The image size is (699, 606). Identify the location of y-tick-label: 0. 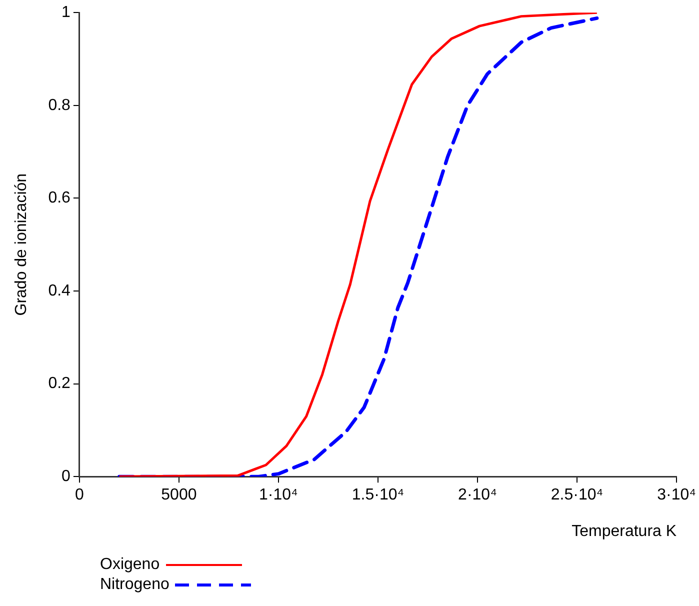
(66, 477).